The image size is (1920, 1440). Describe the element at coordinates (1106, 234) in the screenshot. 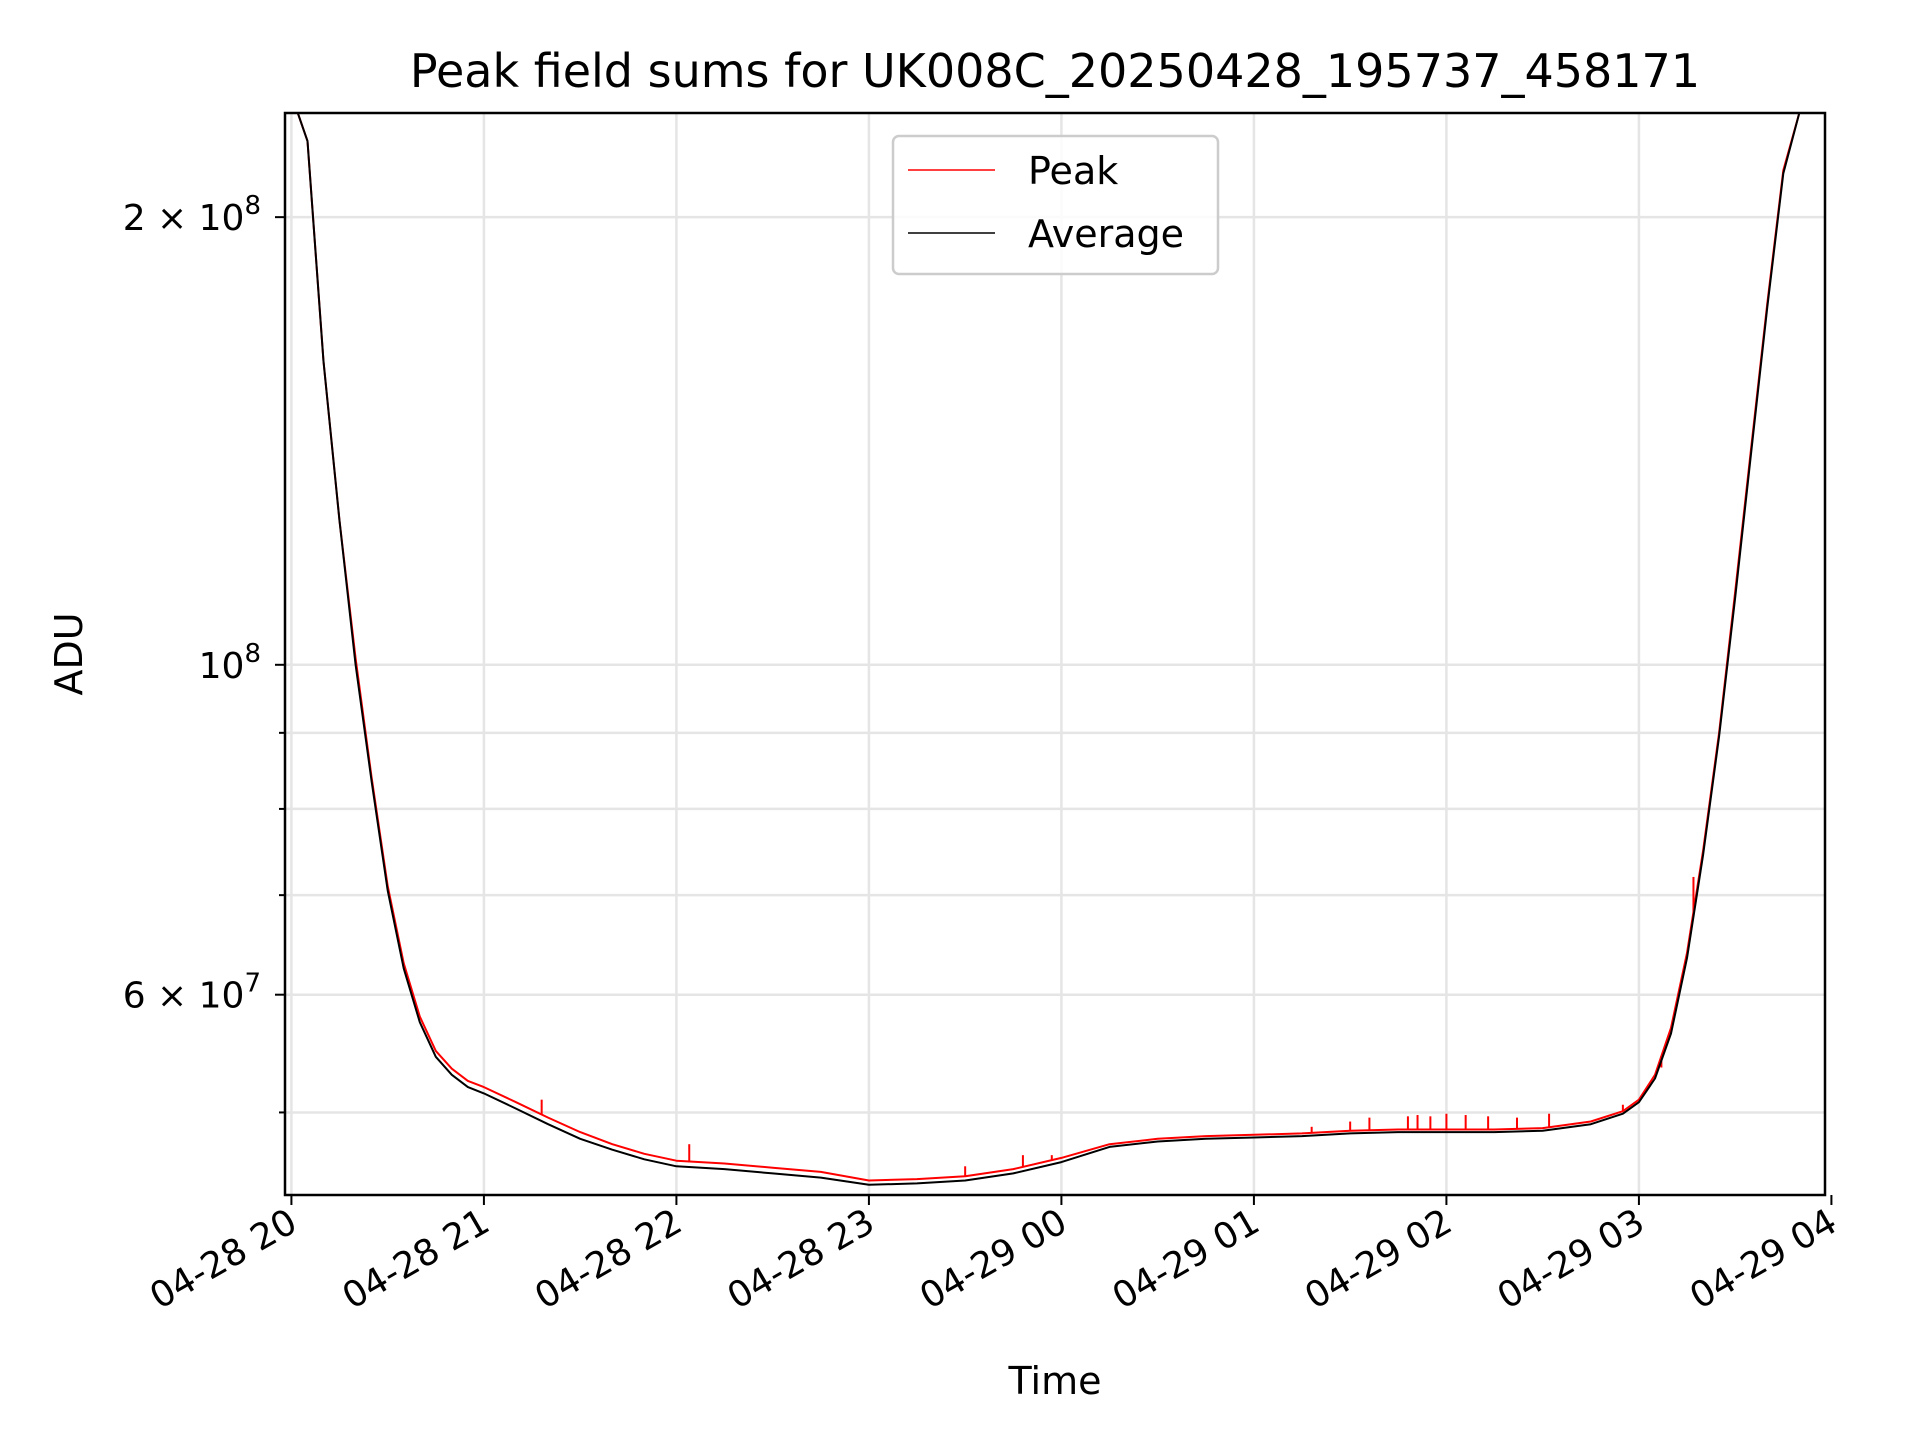

I see `legend-label-average: Average` at that location.